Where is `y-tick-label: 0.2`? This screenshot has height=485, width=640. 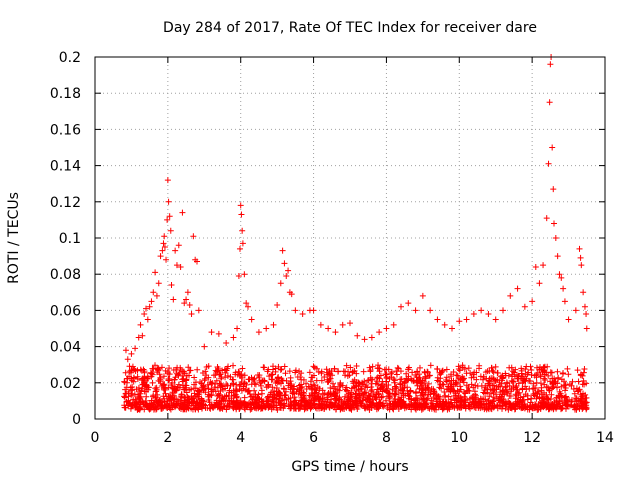 y-tick-label: 0.2 is located at coordinates (70, 58).